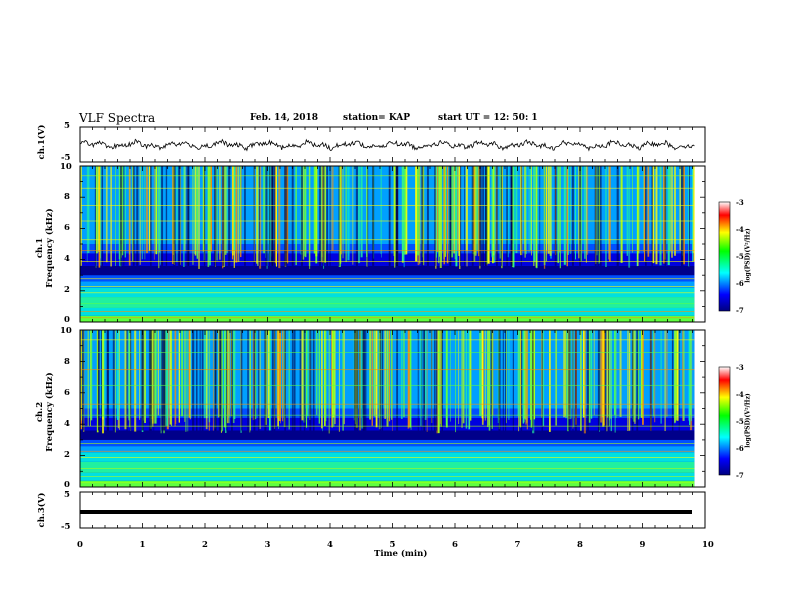  What do you see at coordinates (284, 118) in the screenshot?
I see `date-label: Feb. 14, 2018` at bounding box center [284, 118].